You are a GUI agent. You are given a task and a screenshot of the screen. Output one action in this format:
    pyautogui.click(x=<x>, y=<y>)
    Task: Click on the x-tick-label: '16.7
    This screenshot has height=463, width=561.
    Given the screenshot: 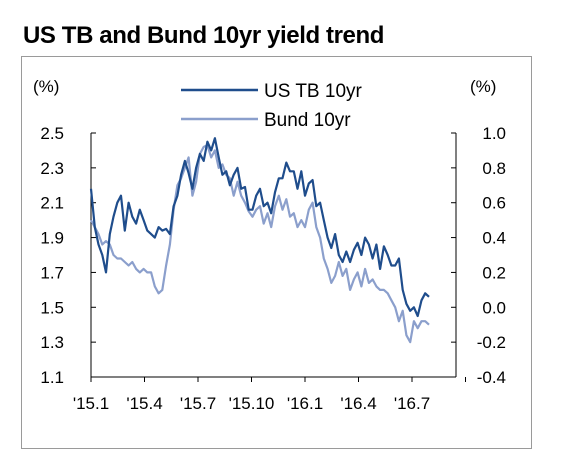 What is the action you would take?
    pyautogui.click(x=412, y=403)
    